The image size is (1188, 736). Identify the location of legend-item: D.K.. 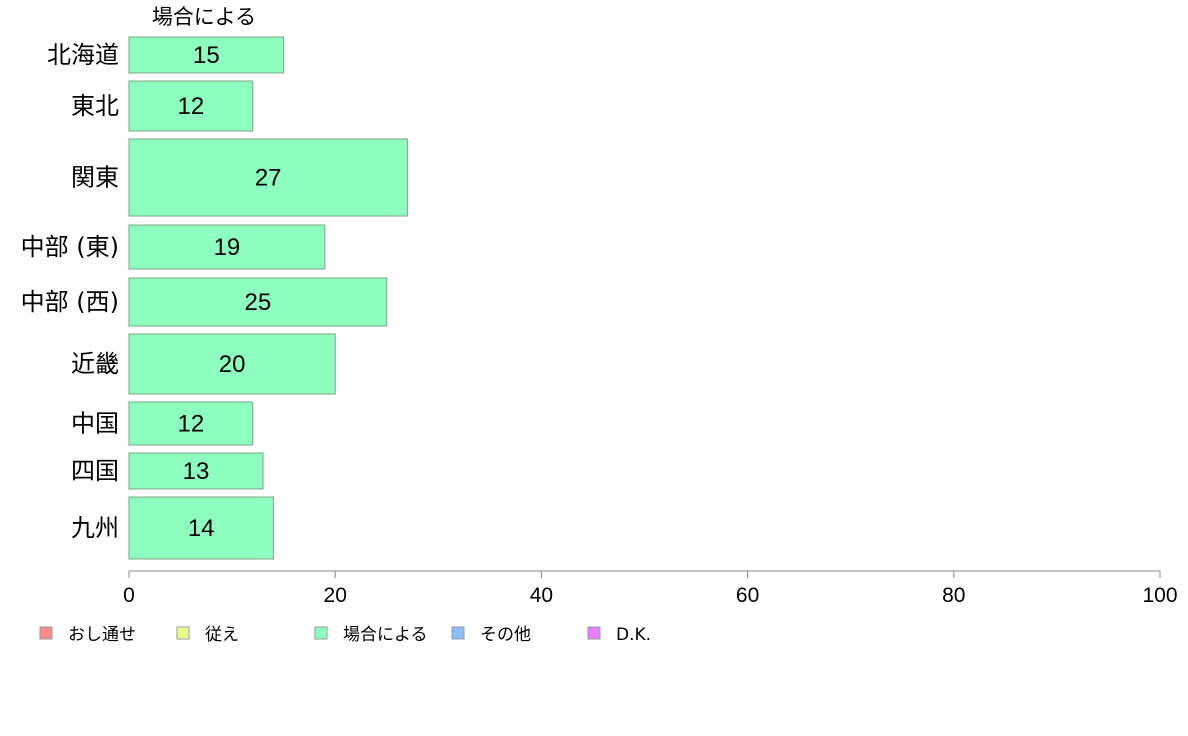
(619, 635).